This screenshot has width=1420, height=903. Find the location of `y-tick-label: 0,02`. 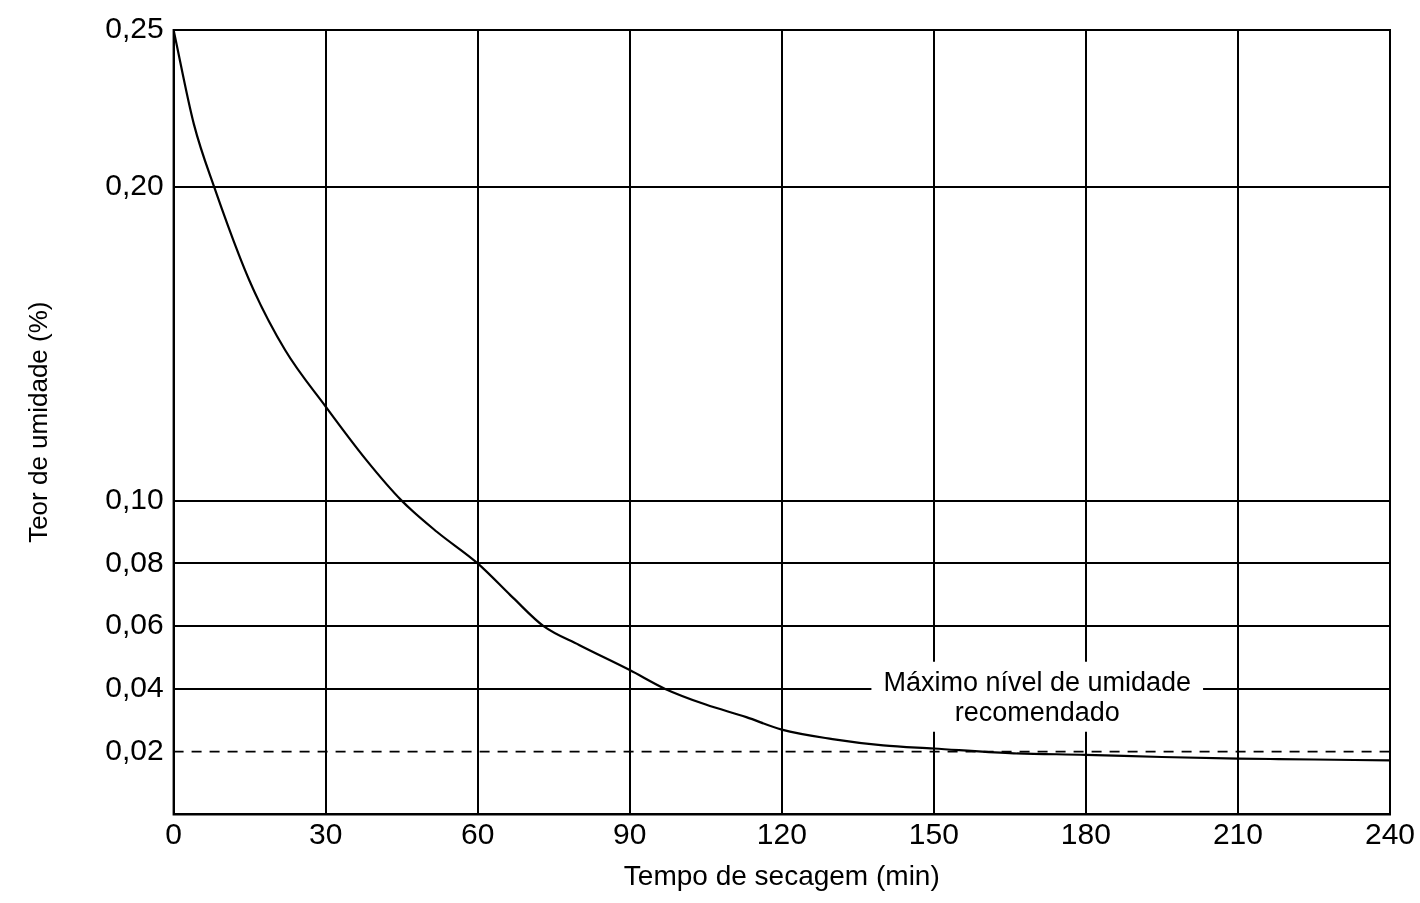

y-tick-label: 0,02 is located at coordinates (134, 749).